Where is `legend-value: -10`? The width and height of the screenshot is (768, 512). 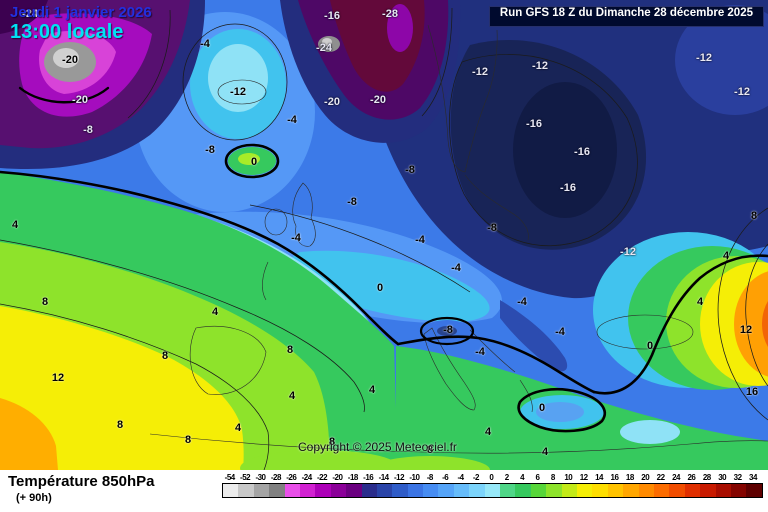
legend-value: -10 is located at coordinates (414, 477).